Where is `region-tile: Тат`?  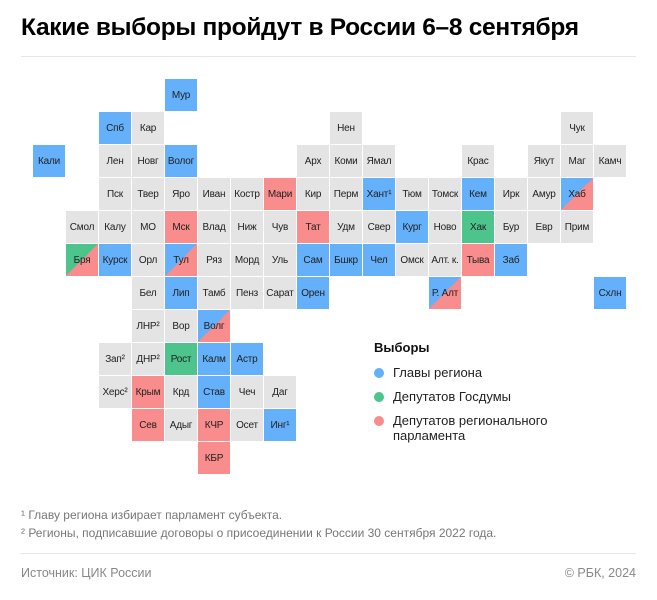
region-tile: Тат is located at coordinates (313, 227).